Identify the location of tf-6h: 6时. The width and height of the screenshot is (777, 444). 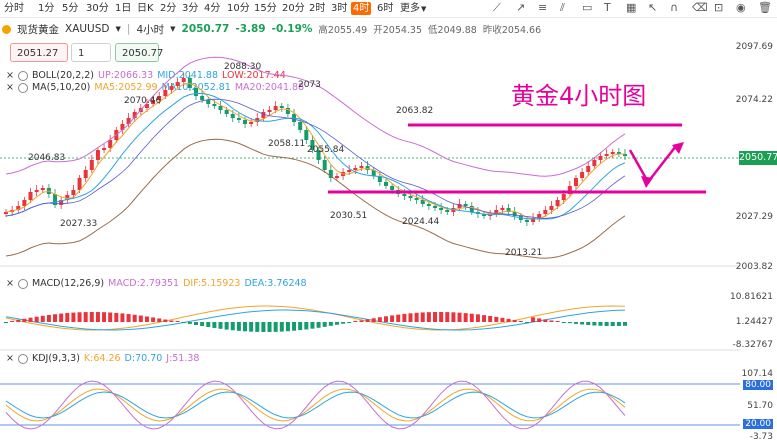
(385, 8).